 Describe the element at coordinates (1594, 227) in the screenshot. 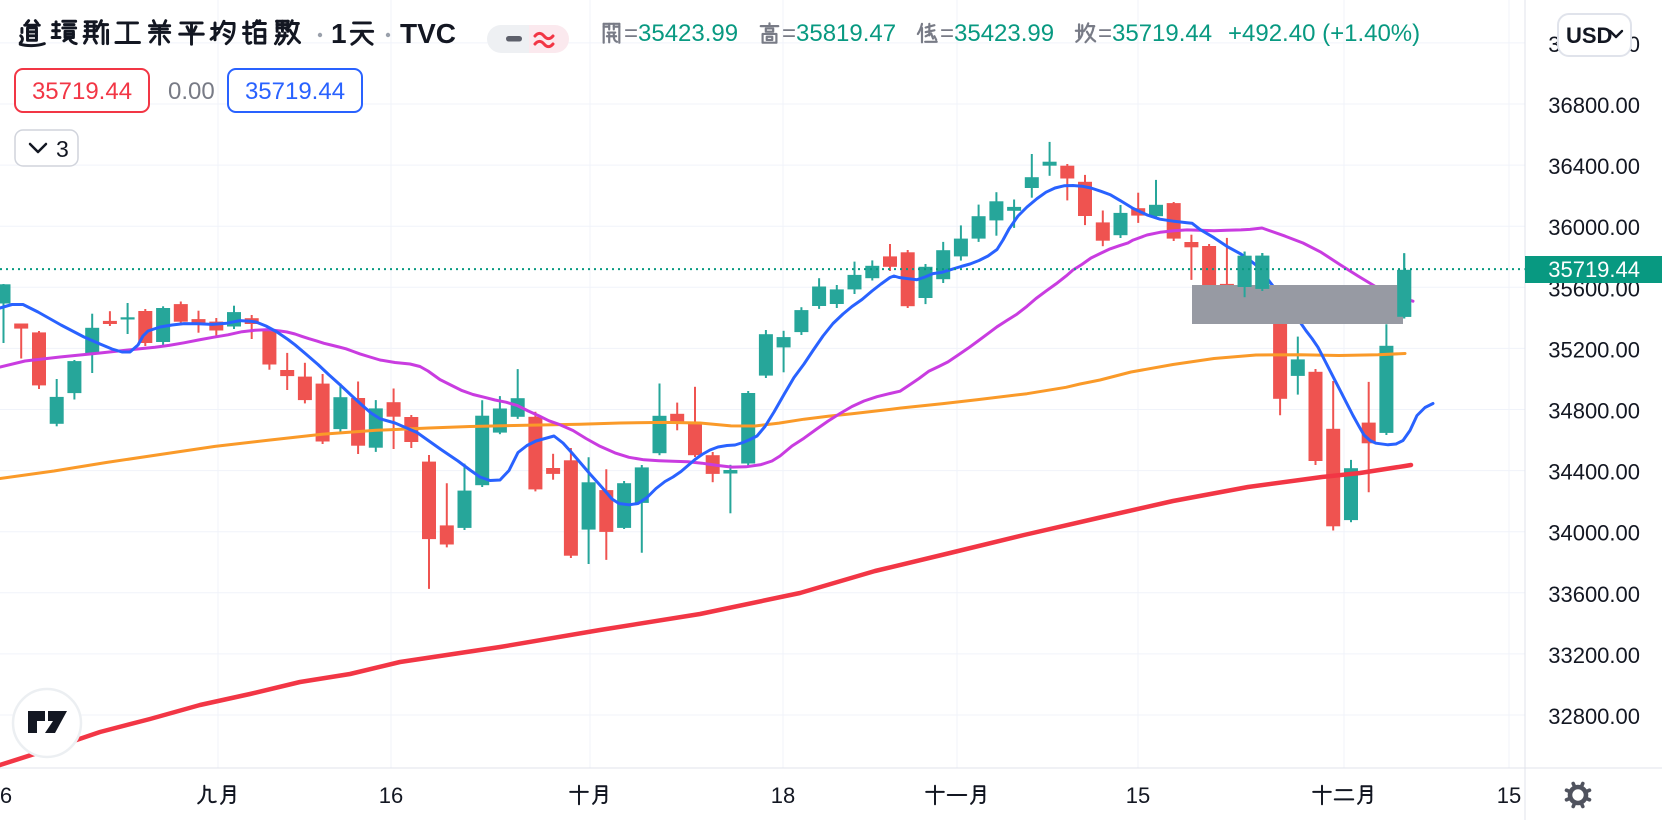

I see `svg-text: 36000.00` at that location.